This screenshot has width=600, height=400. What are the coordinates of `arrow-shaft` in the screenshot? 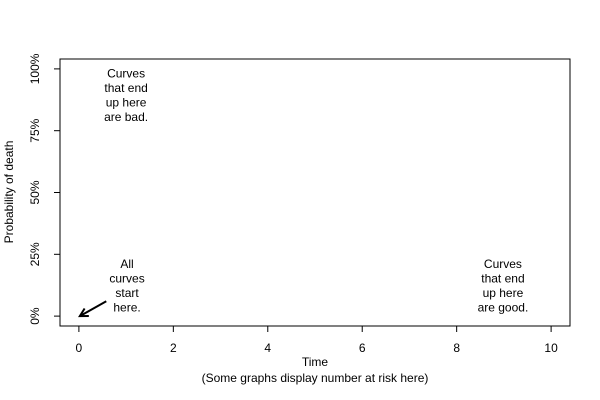 It's located at (93, 308).